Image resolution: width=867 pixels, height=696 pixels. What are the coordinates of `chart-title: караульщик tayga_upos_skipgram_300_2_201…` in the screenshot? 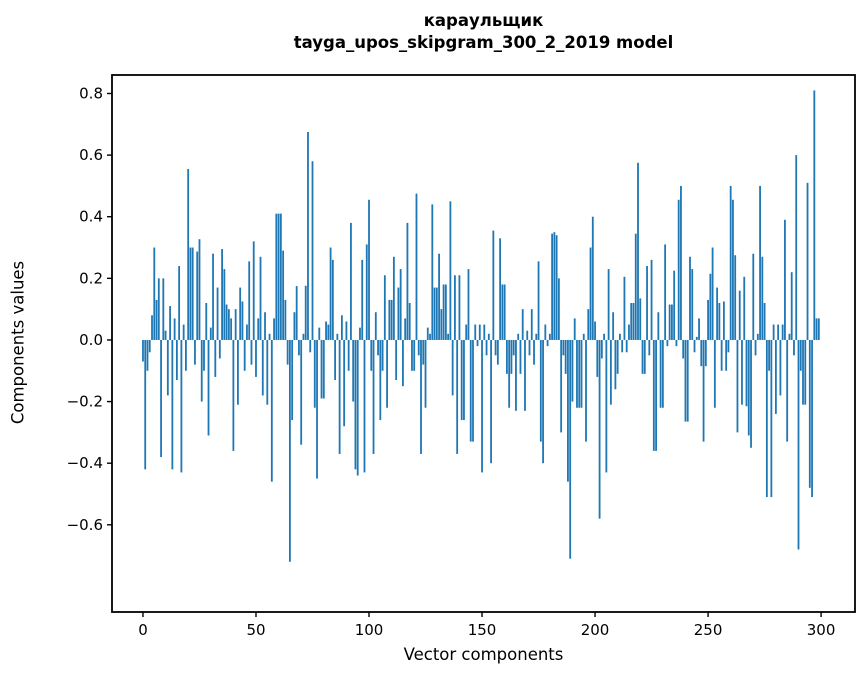 It's located at (483, 31).